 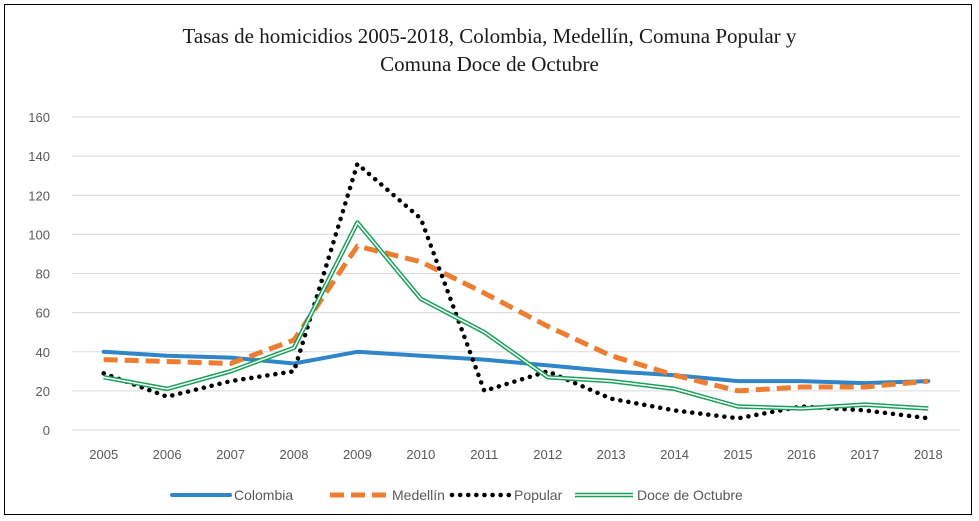 I want to click on x-tick-label: 2007, so click(x=230, y=454).